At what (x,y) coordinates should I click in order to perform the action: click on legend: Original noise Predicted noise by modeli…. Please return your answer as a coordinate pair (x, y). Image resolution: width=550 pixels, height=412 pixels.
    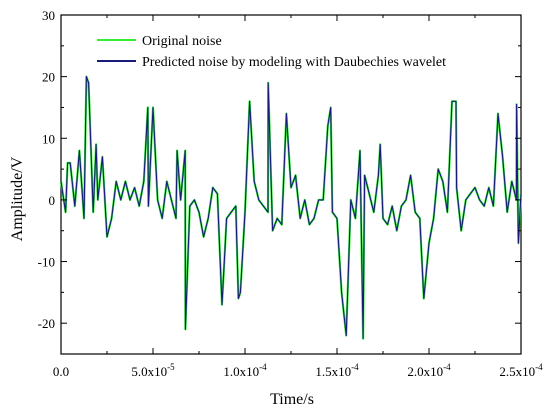
    Looking at the image, I should click on (271, 52).